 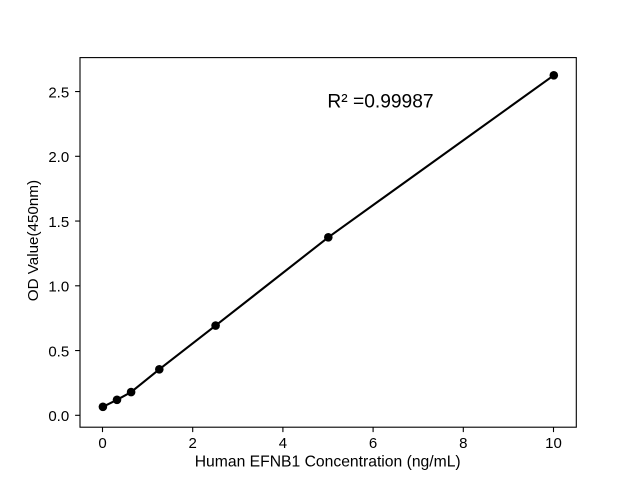 I want to click on svg-text: R² =0.99987, so click(x=380, y=102).